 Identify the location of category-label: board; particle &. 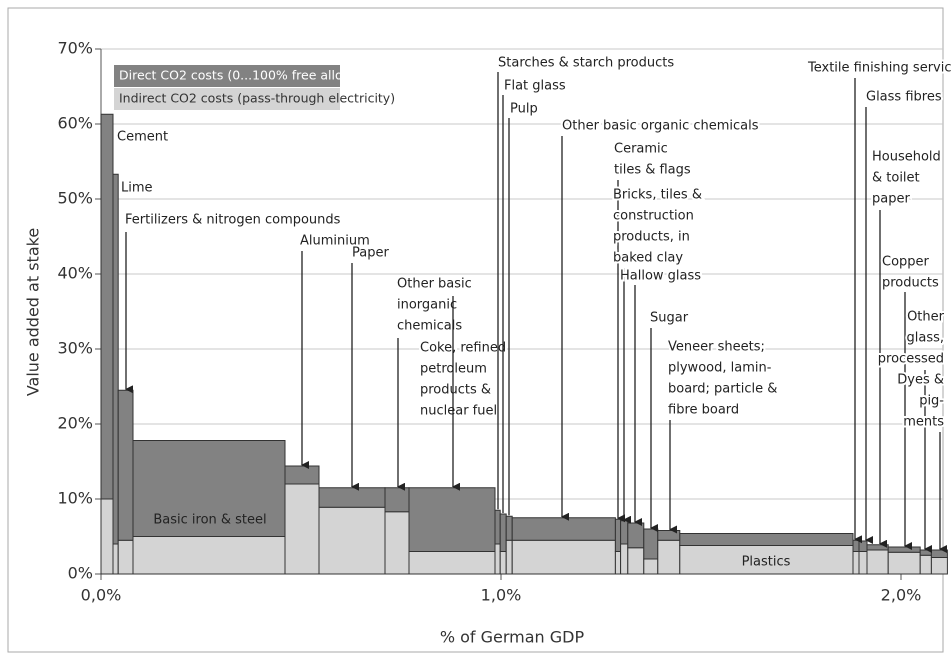
(722, 389).